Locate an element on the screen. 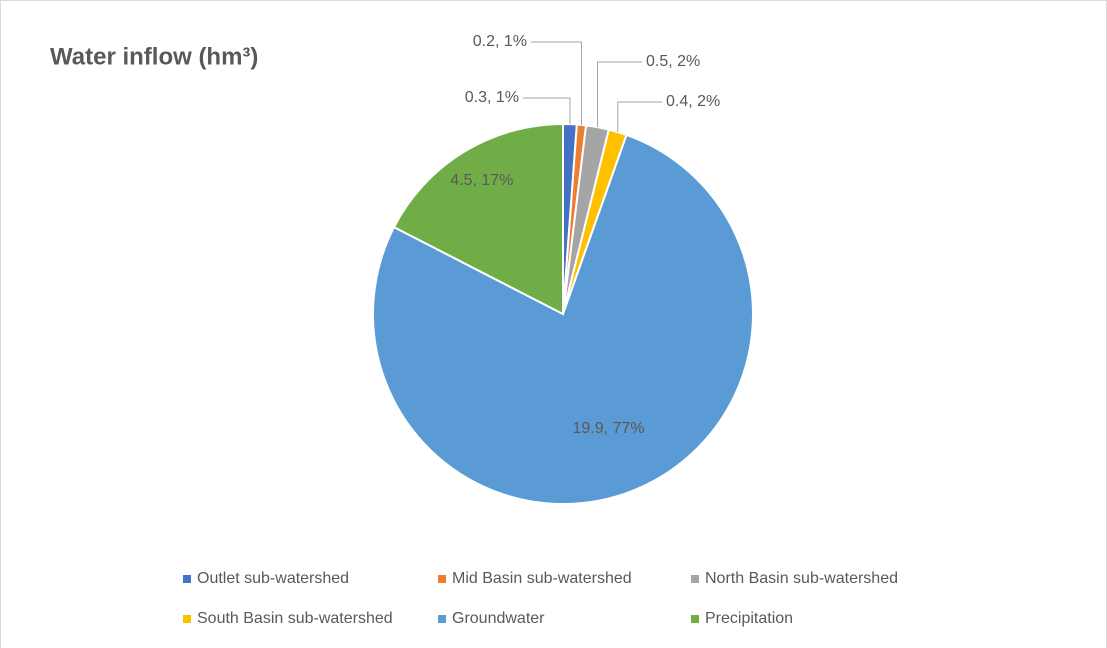 The image size is (1107, 648). pie-slice is located at coordinates (478, 219).